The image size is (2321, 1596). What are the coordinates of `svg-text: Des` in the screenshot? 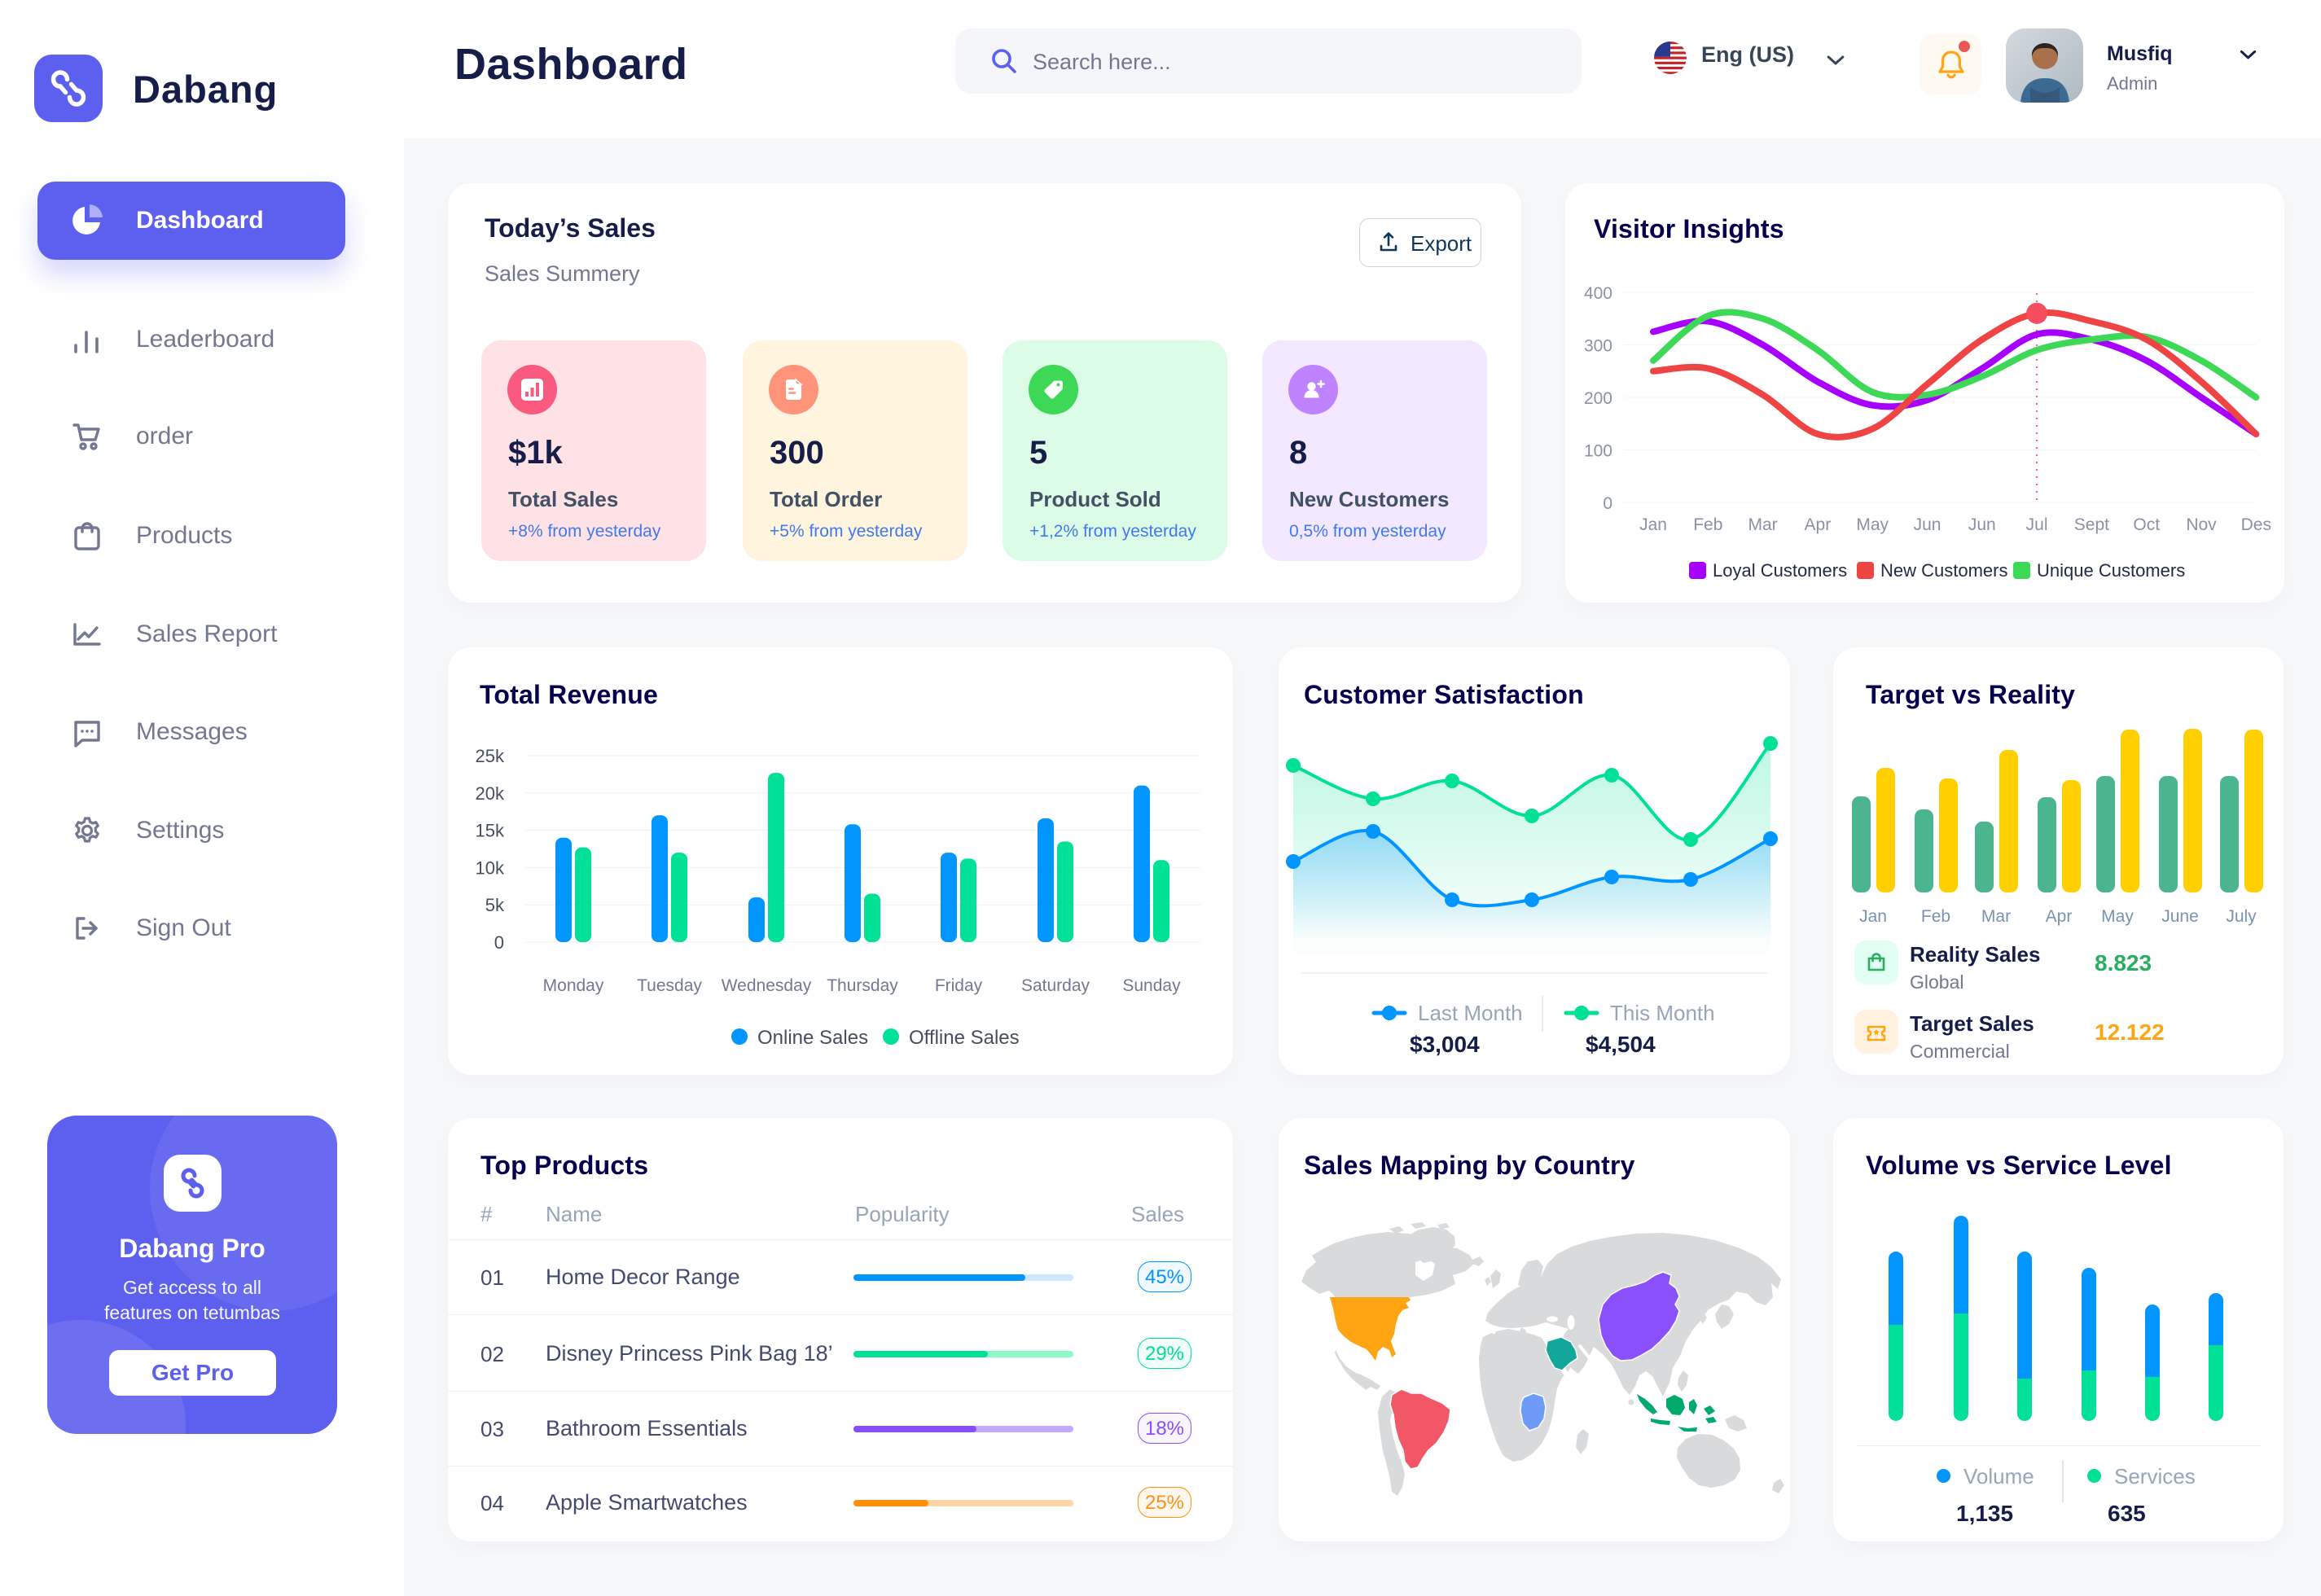 It's located at (2256, 524).